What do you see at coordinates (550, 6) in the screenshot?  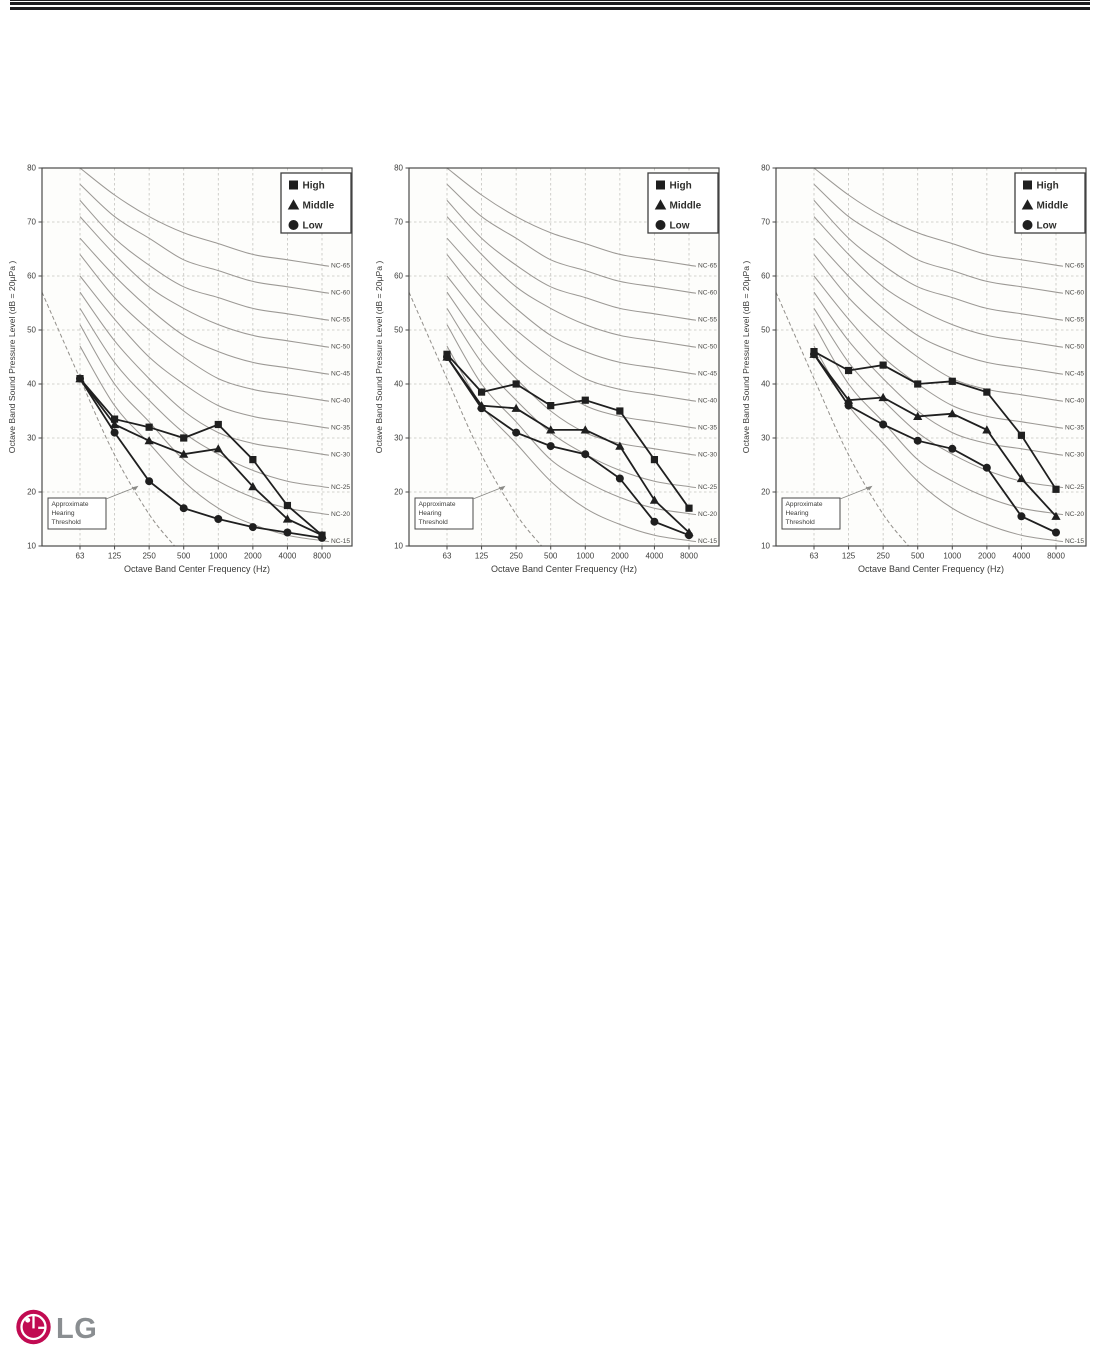 I see `header-rule` at bounding box center [550, 6].